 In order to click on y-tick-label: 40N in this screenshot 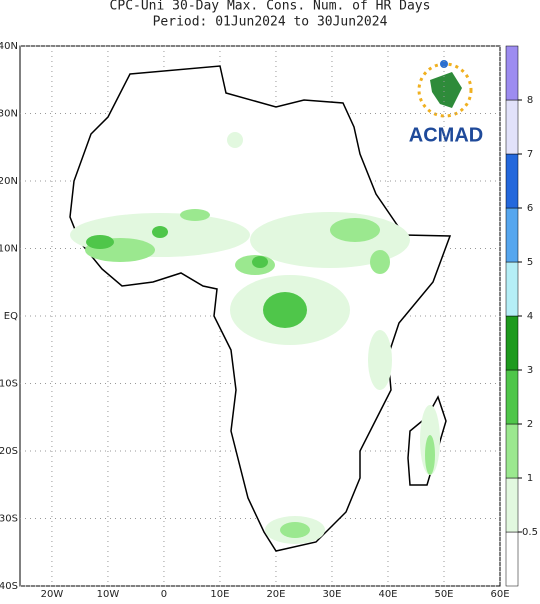, I will do `click(9, 46)`.